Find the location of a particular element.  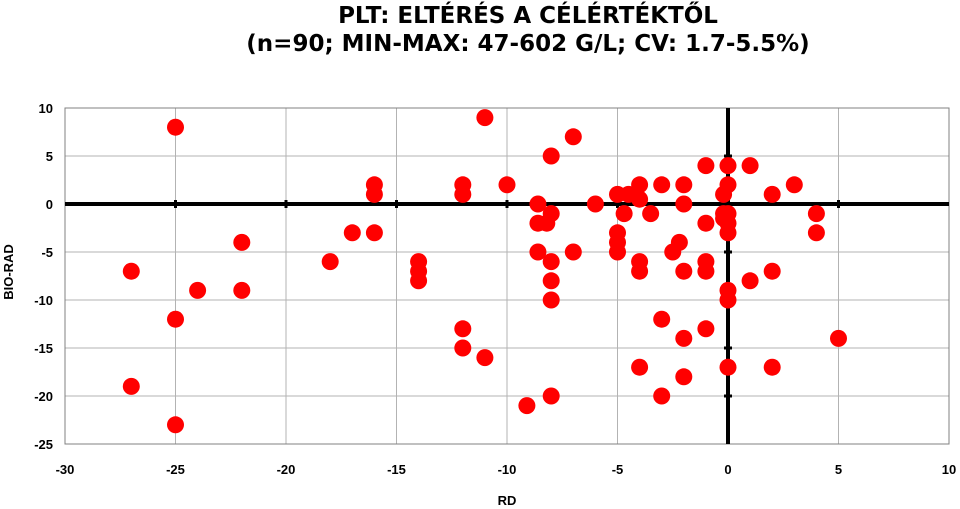

y-axis-title: BIO-RAD is located at coordinates (8, 272).